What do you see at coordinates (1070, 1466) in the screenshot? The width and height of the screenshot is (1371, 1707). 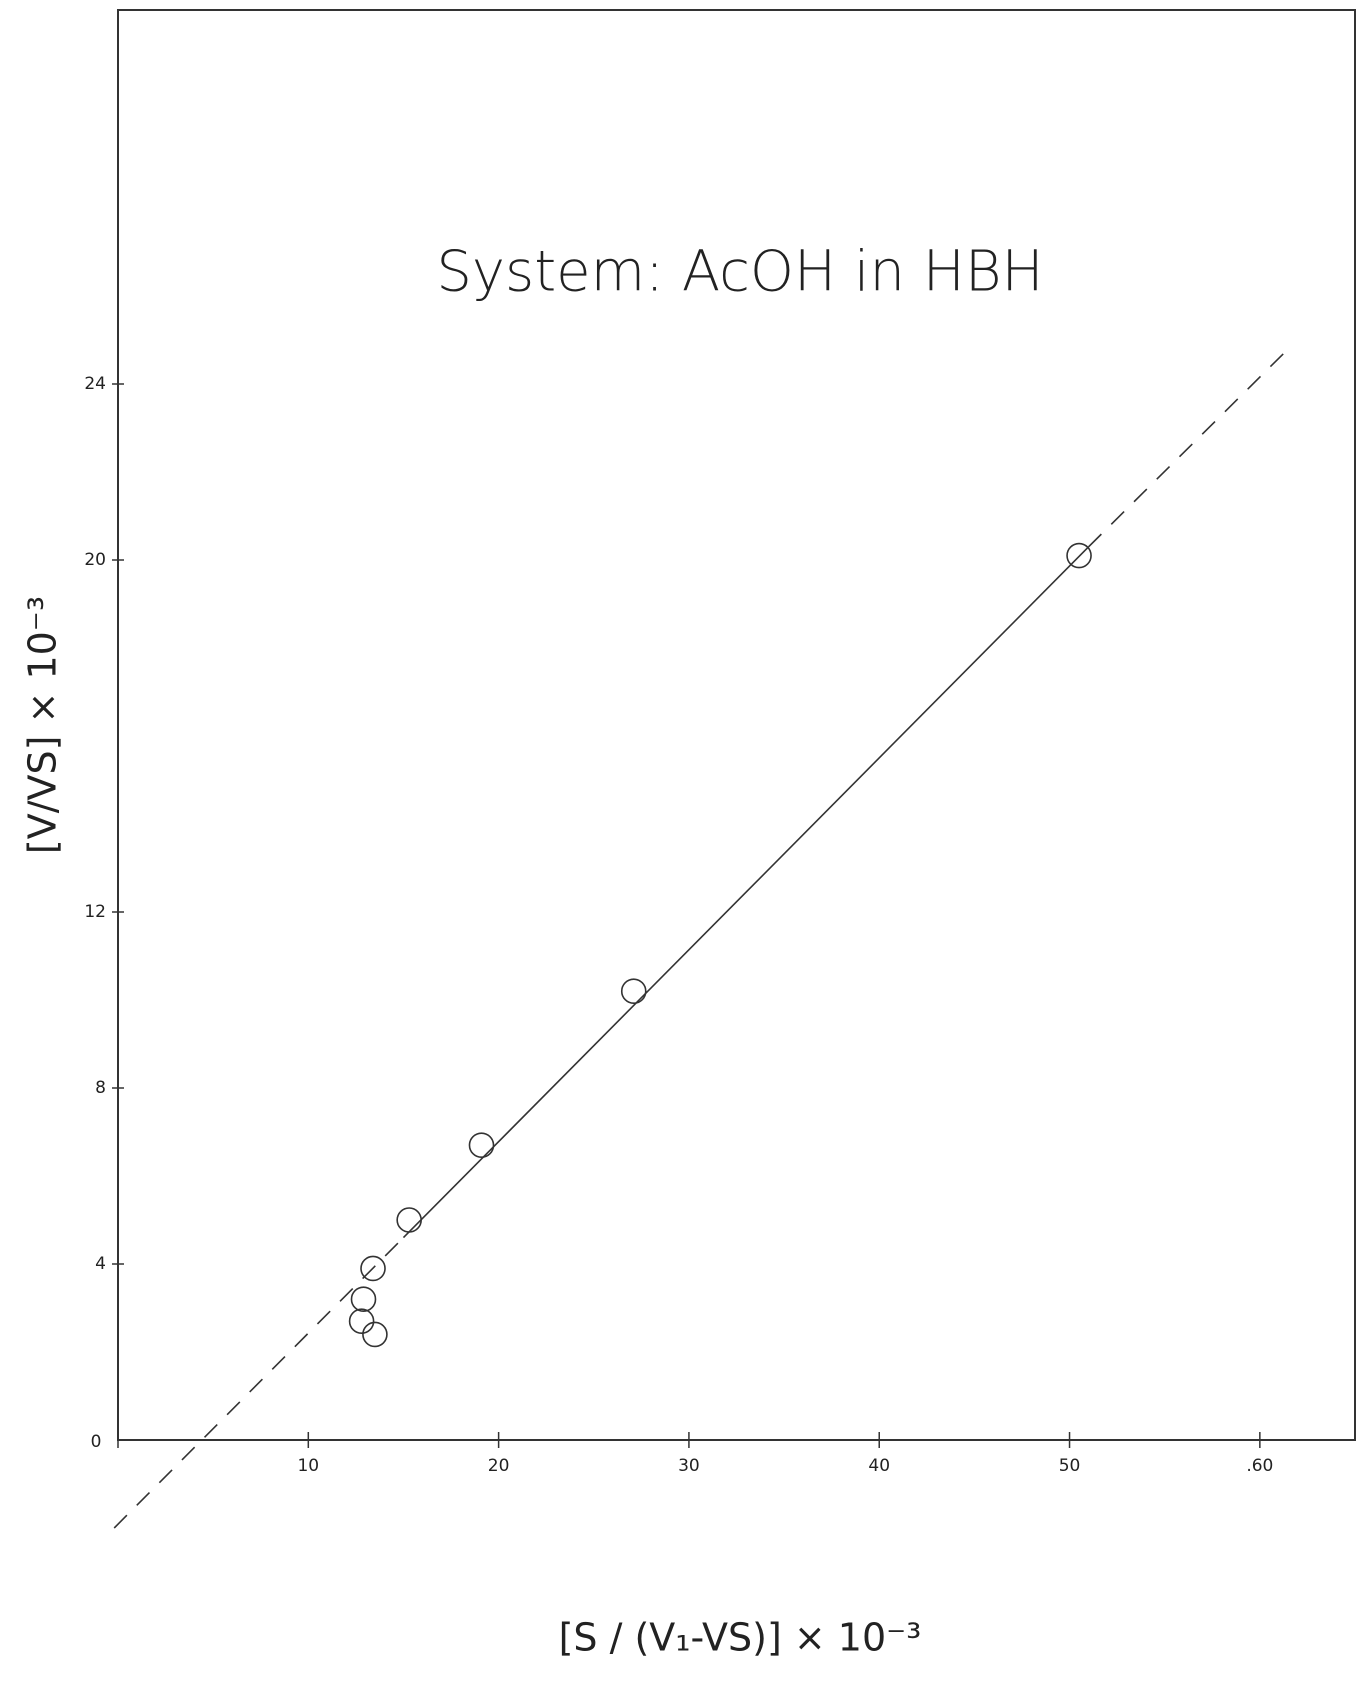 I see `x-tick-label: 50` at bounding box center [1070, 1466].